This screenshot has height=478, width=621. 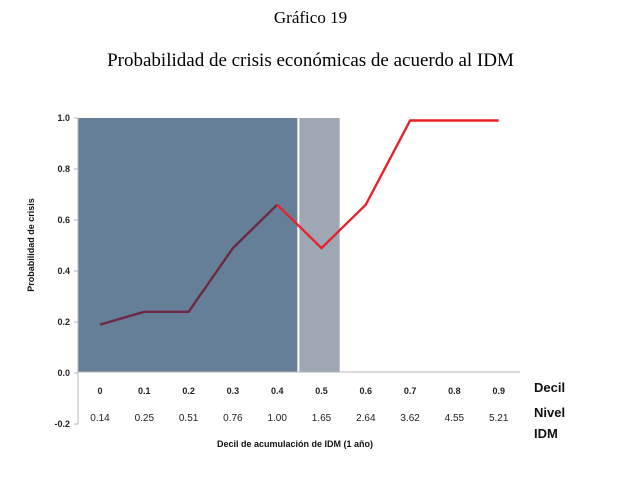 I want to click on x-tick-label: 0.2, so click(x=188, y=391).